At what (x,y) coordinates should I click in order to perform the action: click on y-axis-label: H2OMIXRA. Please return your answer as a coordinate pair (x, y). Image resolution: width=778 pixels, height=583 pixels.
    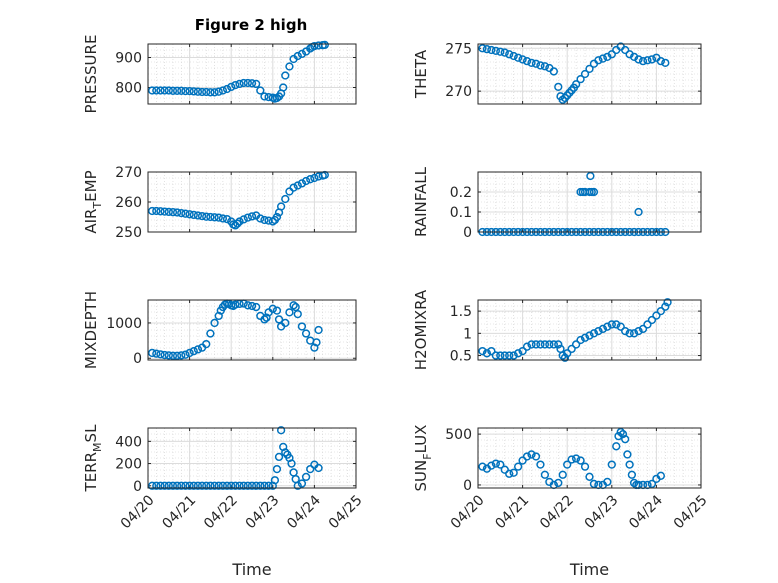
    Looking at the image, I should click on (421, 329).